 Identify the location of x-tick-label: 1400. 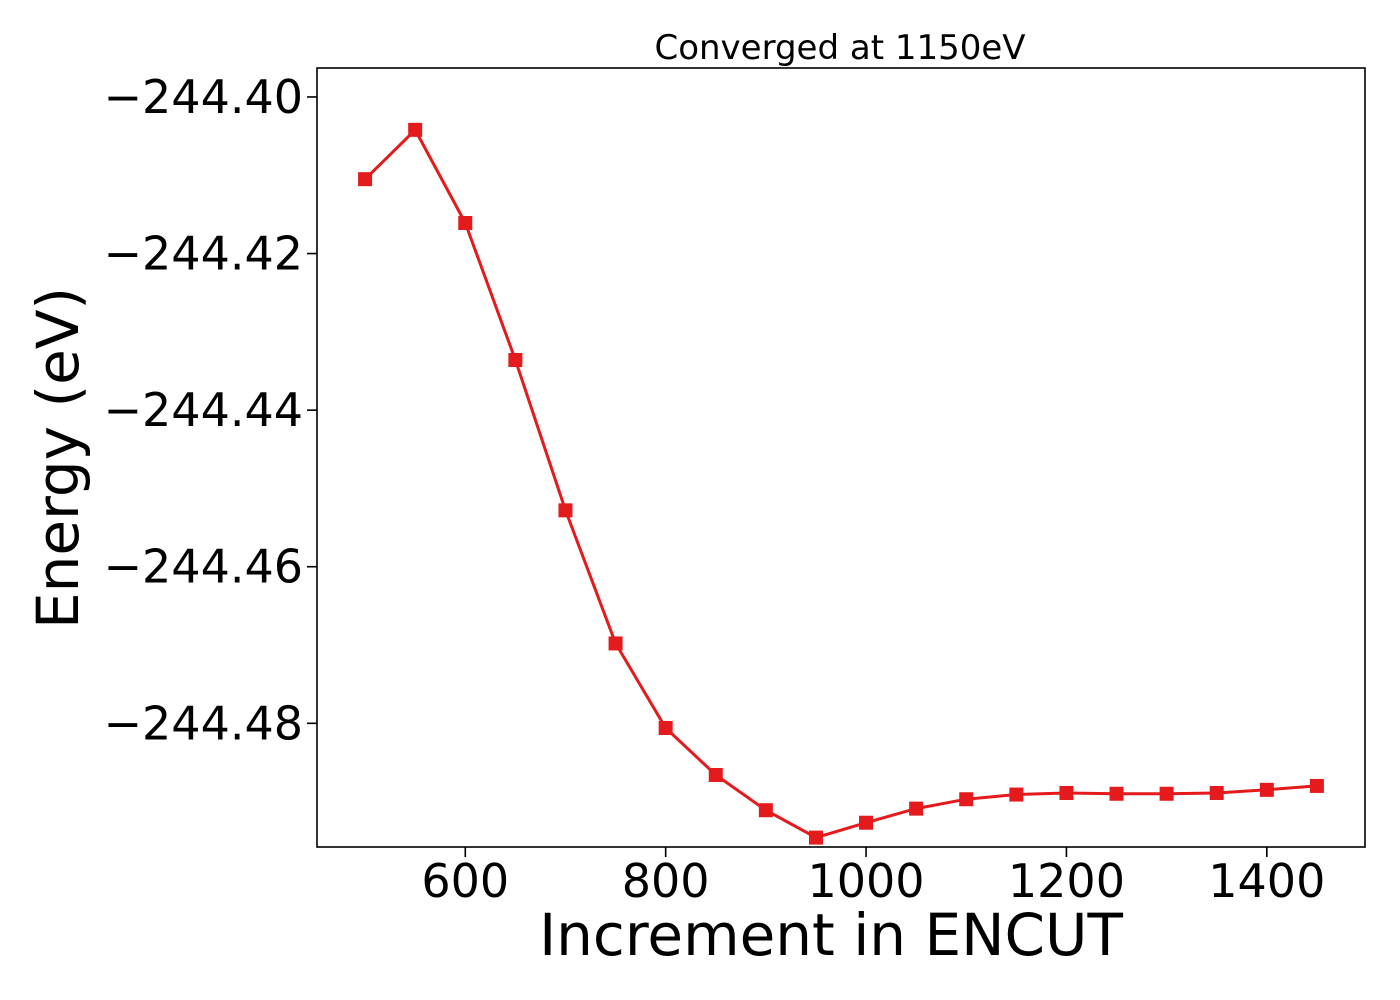
(1266, 881).